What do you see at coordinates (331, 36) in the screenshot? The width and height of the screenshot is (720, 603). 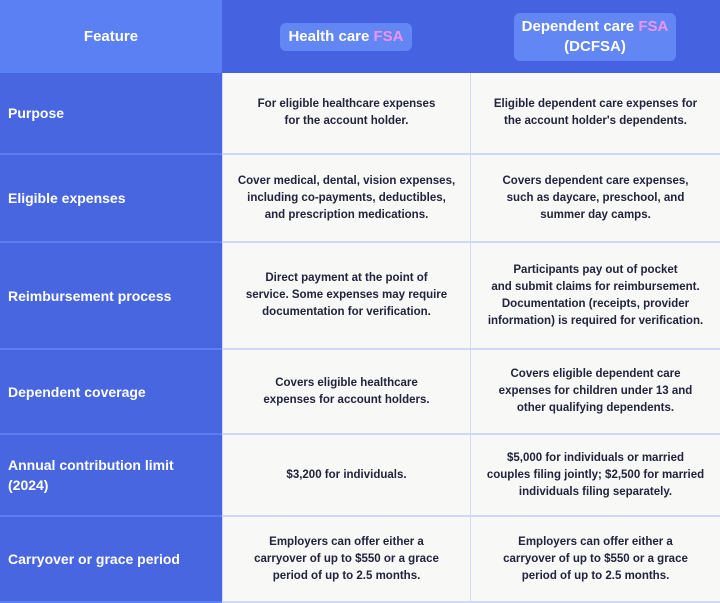 I see `header-text: Health care` at bounding box center [331, 36].